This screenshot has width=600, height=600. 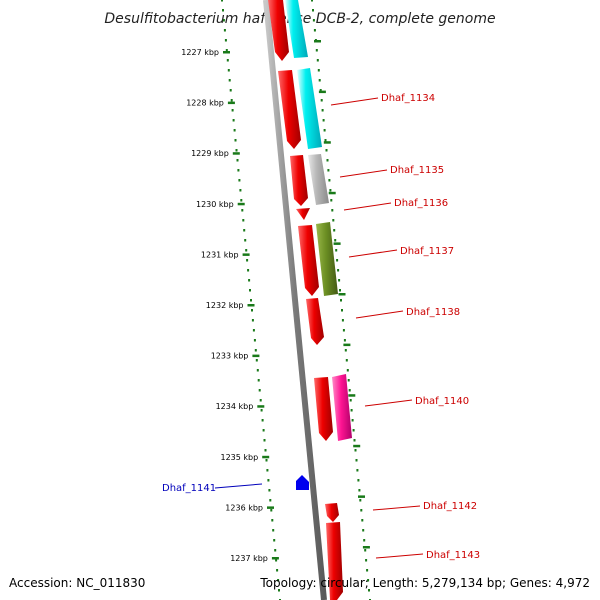 I want to click on gene-label-dhaf-1140: Dhaf_1140, so click(x=442, y=401).